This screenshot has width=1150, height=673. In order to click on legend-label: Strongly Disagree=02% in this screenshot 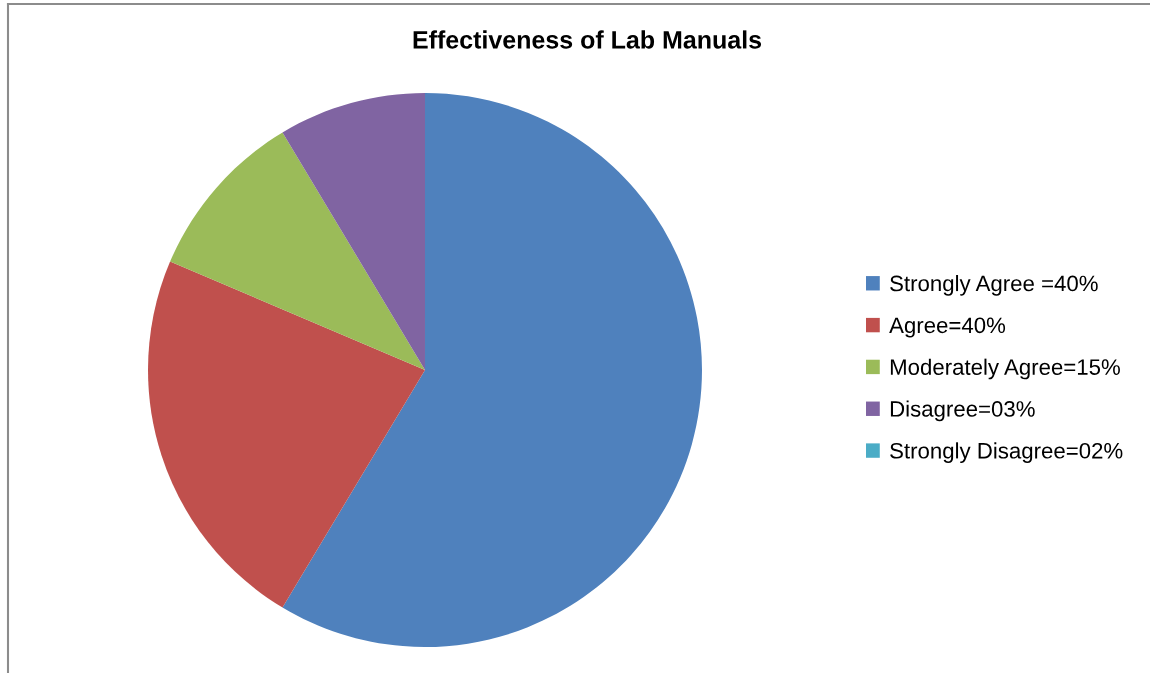, I will do `click(1006, 453)`.